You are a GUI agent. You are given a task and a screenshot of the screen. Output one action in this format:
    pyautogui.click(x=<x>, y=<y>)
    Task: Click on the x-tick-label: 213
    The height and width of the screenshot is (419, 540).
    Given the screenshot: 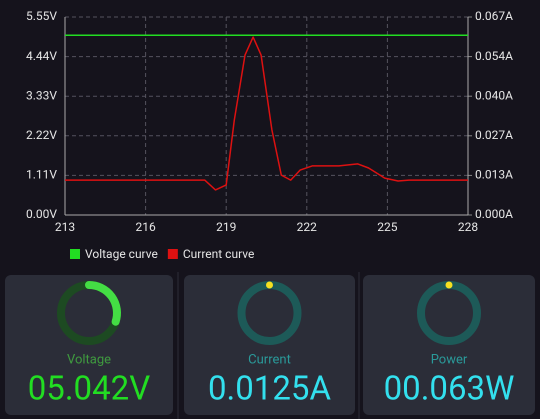 What is the action you would take?
    pyautogui.click(x=65, y=227)
    